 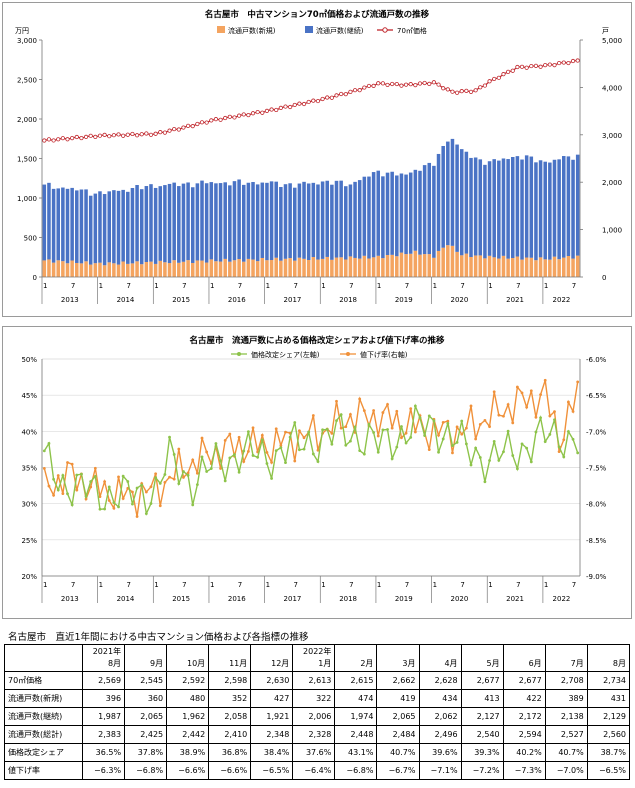 What do you see at coordinates (43, 658) in the screenshot?
I see `table-corner-cell` at bounding box center [43, 658].